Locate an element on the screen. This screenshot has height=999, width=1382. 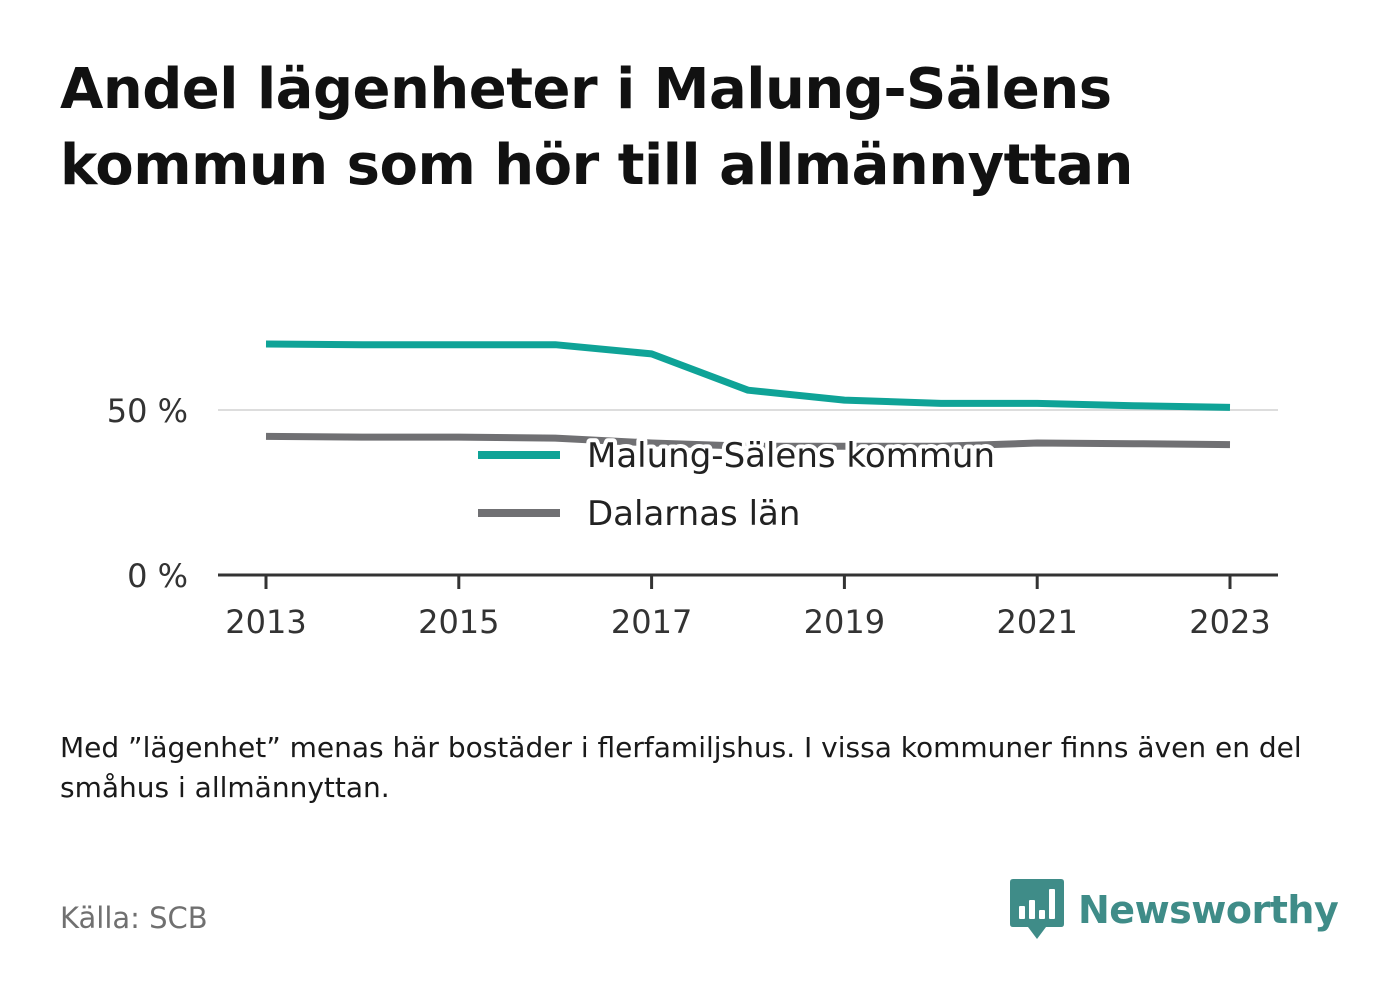
brand-logo: Newsworthy is located at coordinates (1174, 910).